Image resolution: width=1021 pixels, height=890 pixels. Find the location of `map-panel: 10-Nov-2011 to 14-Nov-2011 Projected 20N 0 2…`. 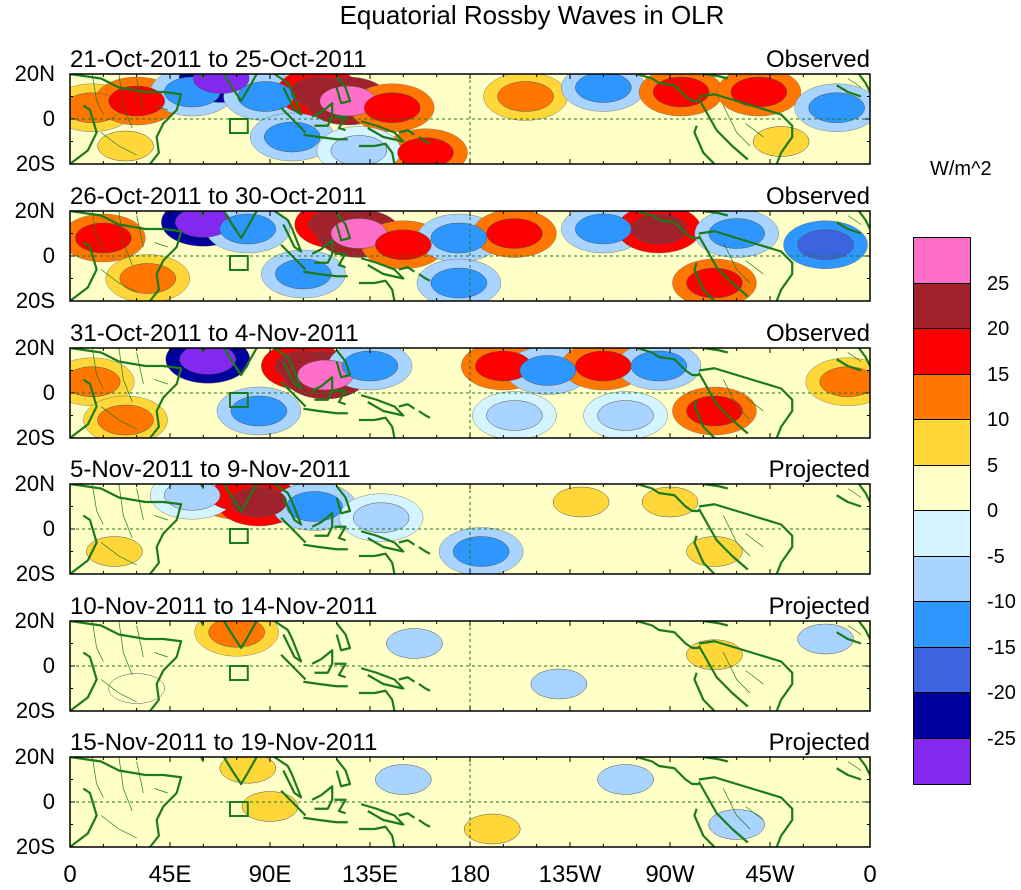

map-panel: 10-Nov-2011 to 14-Nov-2011 Projected 20N 0 2… is located at coordinates (450, 657).